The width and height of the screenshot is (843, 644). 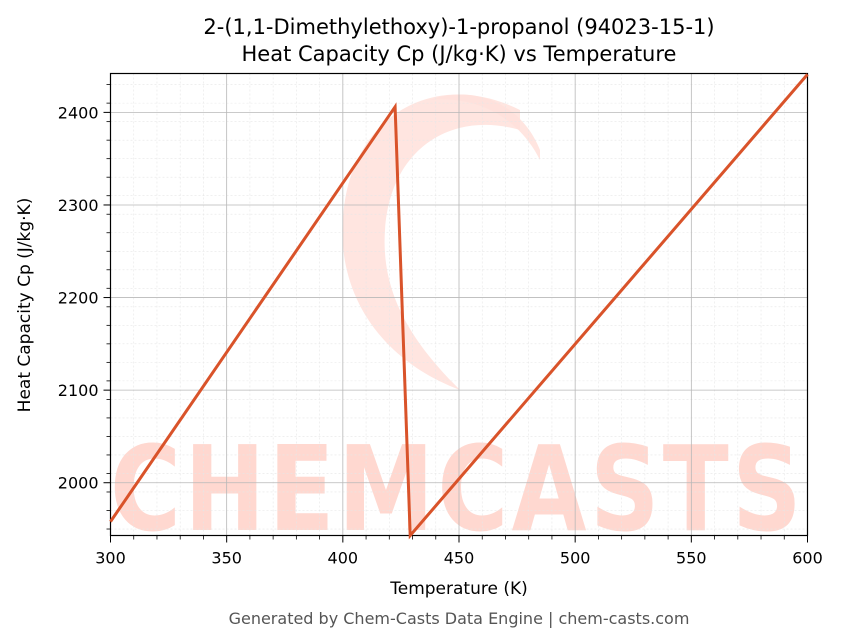 I want to click on x-tick-label: 400, so click(x=343, y=558).